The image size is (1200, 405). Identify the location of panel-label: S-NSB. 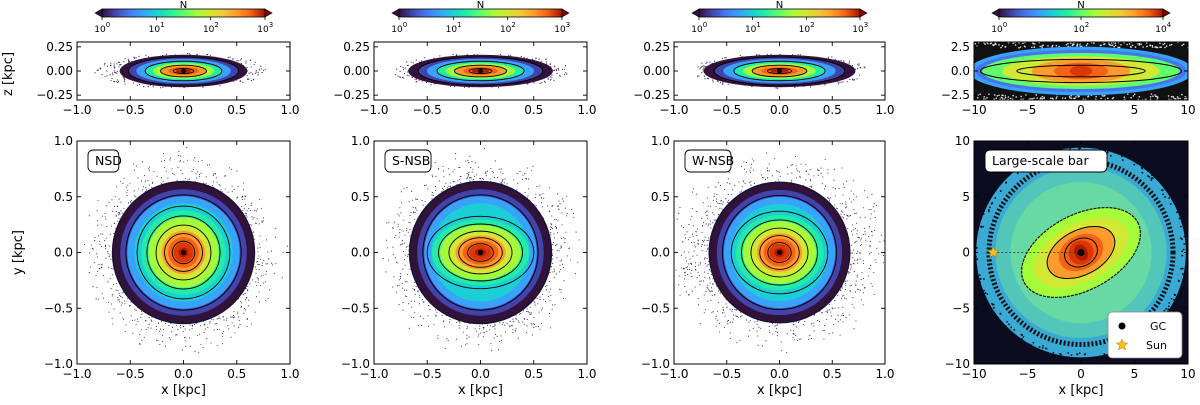
(411, 160).